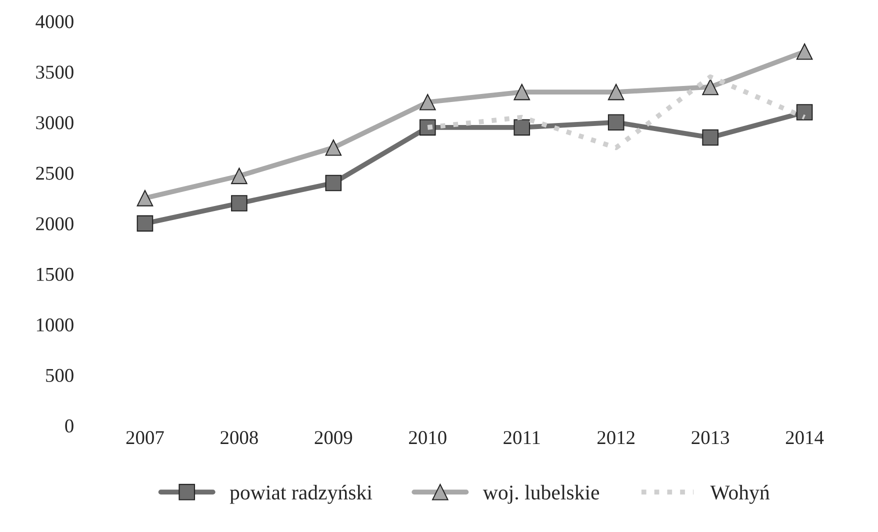  What do you see at coordinates (55, 223) in the screenshot?
I see `y-tick-label: 2000` at bounding box center [55, 223].